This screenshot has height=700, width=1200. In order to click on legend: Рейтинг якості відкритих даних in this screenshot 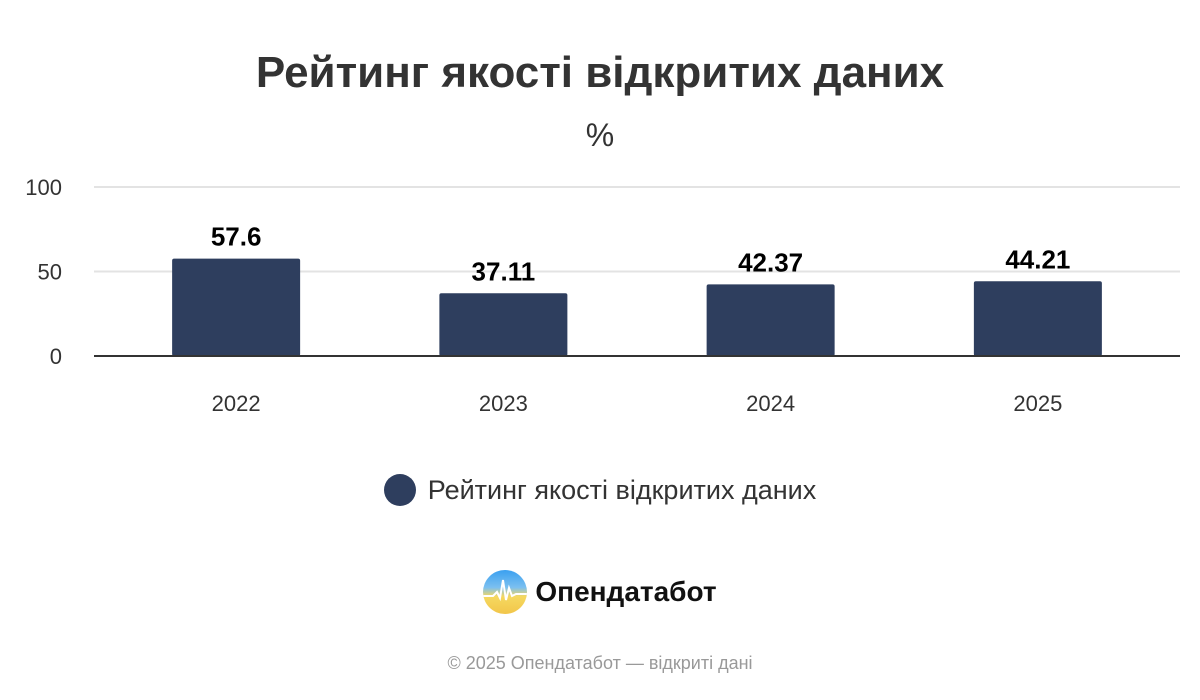, I will do `click(600, 490)`.